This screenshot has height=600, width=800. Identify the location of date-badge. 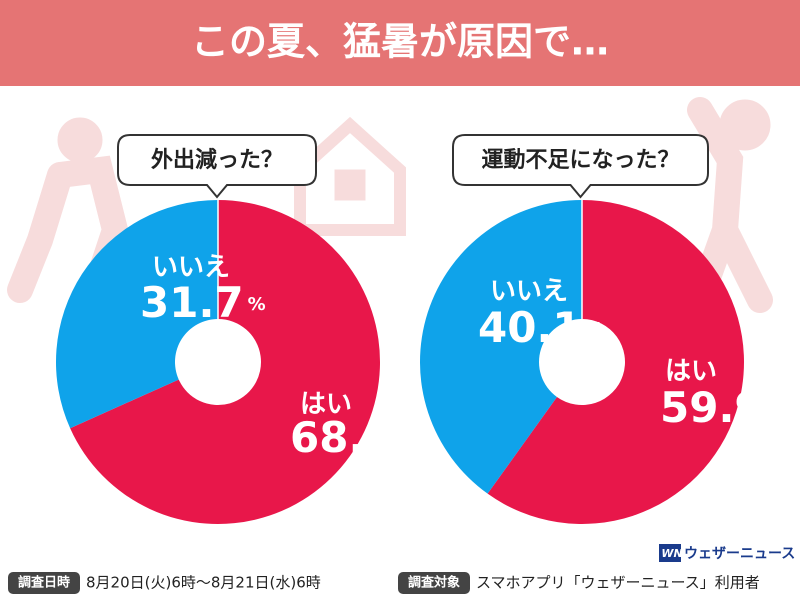
(44, 583).